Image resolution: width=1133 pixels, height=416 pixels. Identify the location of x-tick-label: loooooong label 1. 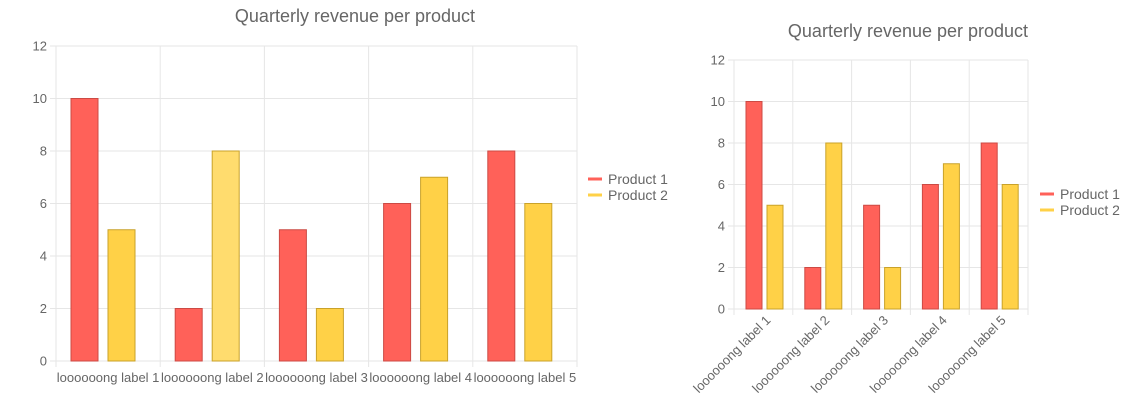
(108, 377).